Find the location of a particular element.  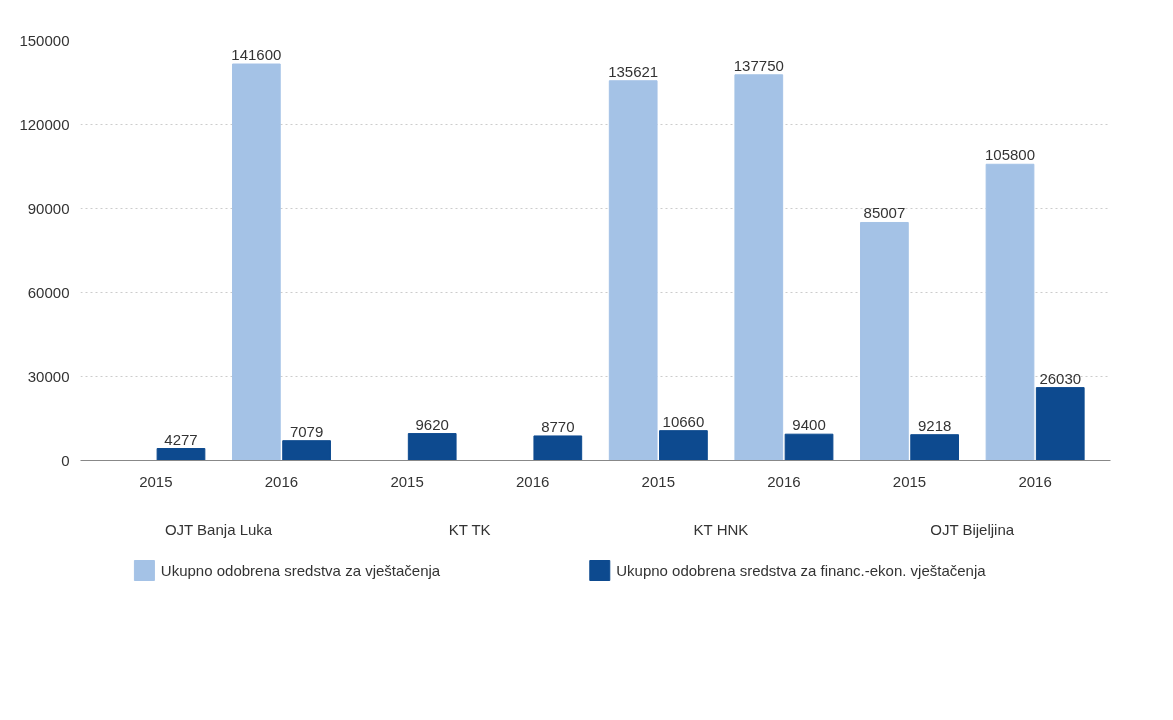

data-label: 4277 is located at coordinates (181, 439).